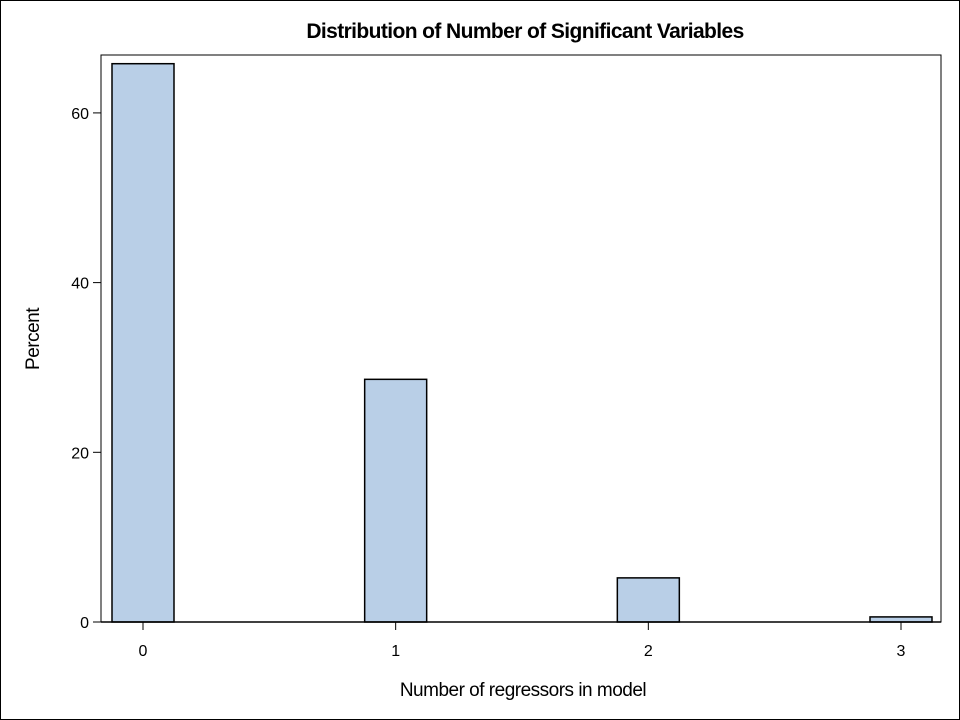 This screenshot has width=960, height=720. Describe the element at coordinates (86, 369) in the screenshot. I see `y-axis: 0 20 40 60` at that location.